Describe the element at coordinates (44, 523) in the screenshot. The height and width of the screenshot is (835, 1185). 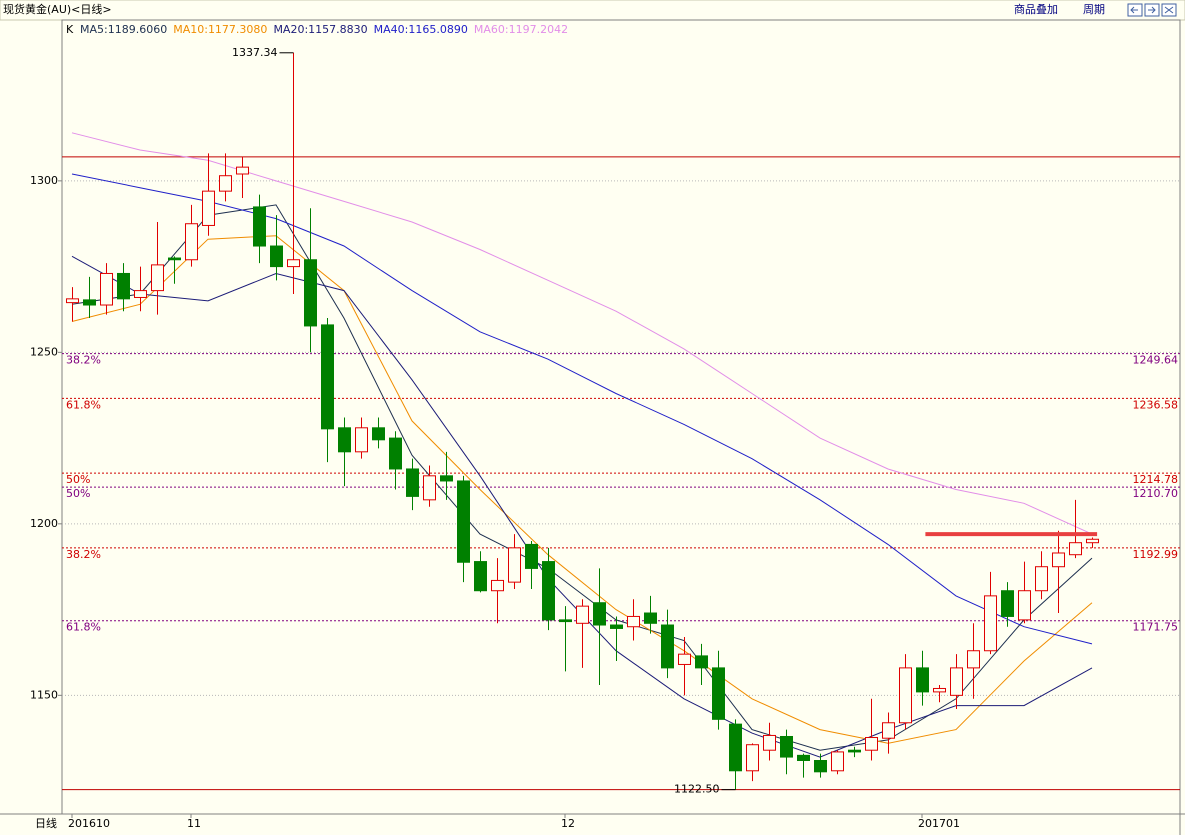
I see `y-tick-label: 1200` at that location.